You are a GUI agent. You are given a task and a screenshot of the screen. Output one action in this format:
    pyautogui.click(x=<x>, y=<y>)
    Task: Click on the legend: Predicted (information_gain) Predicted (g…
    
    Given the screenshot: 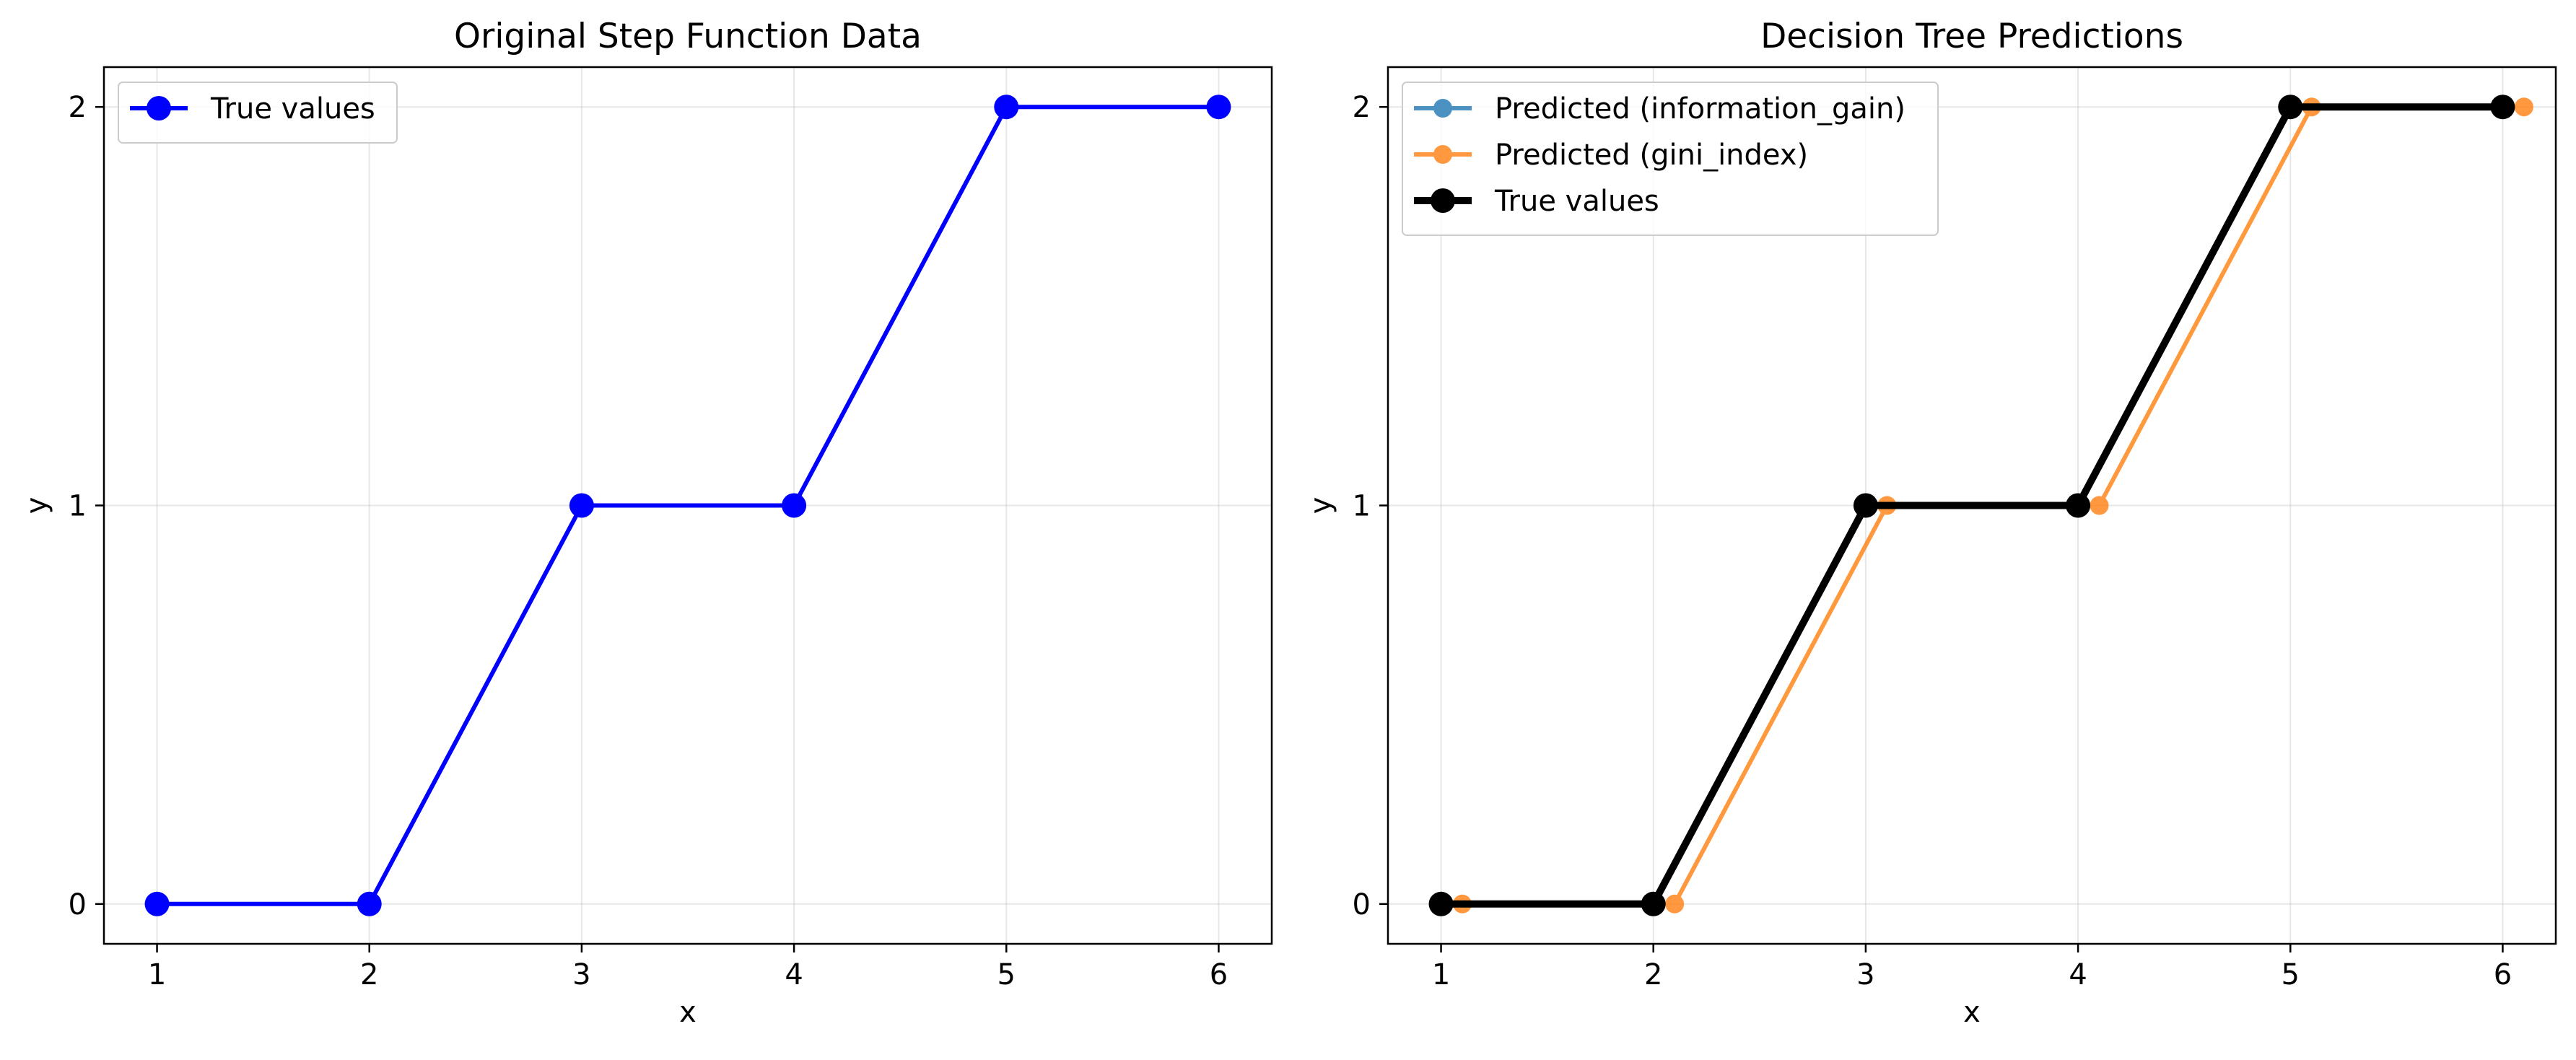 What is the action you would take?
    pyautogui.click(x=1670, y=159)
    